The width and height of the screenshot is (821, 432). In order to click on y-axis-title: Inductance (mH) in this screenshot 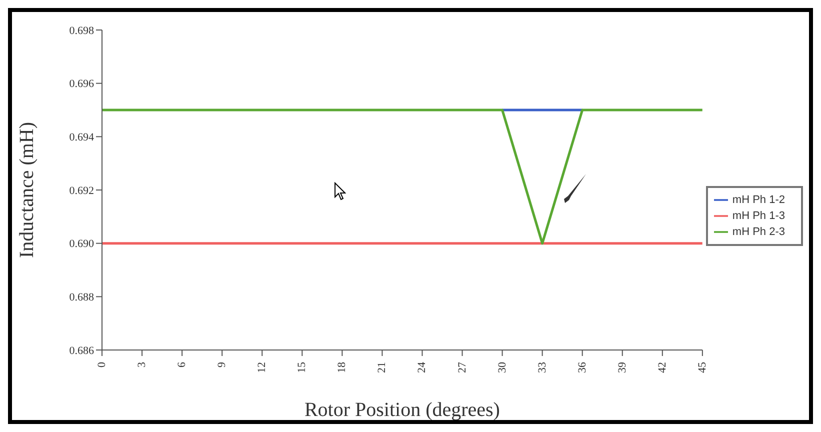, I will do `click(27, 190)`.